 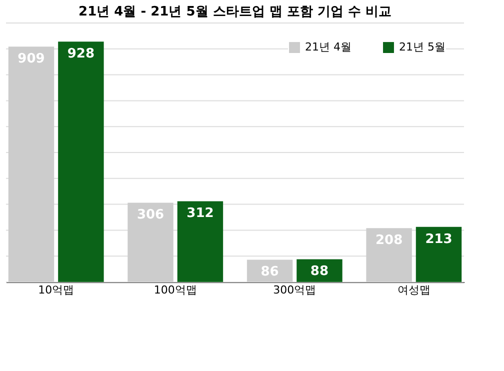 I want to click on data-label: 928, so click(x=81, y=54).